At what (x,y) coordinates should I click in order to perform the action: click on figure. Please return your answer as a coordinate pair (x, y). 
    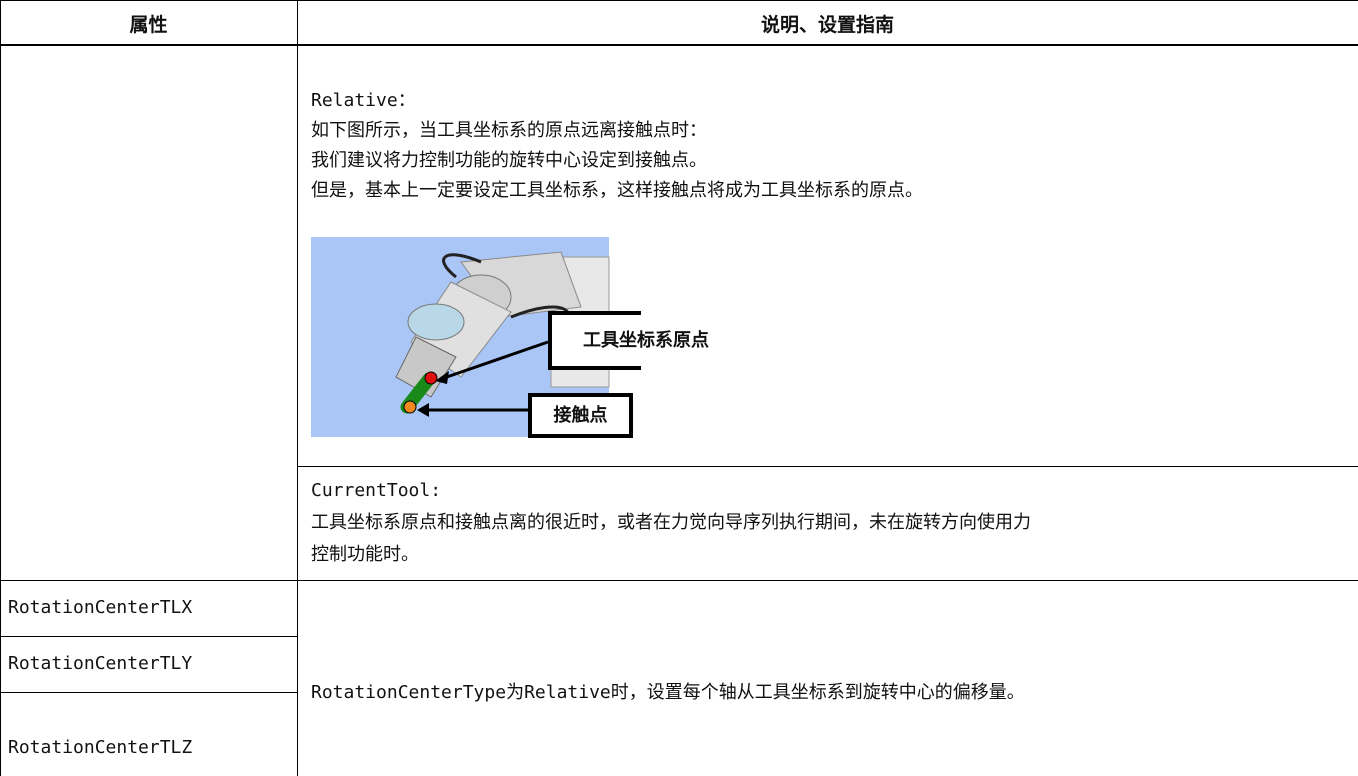
    Looking at the image, I should click on (476, 337).